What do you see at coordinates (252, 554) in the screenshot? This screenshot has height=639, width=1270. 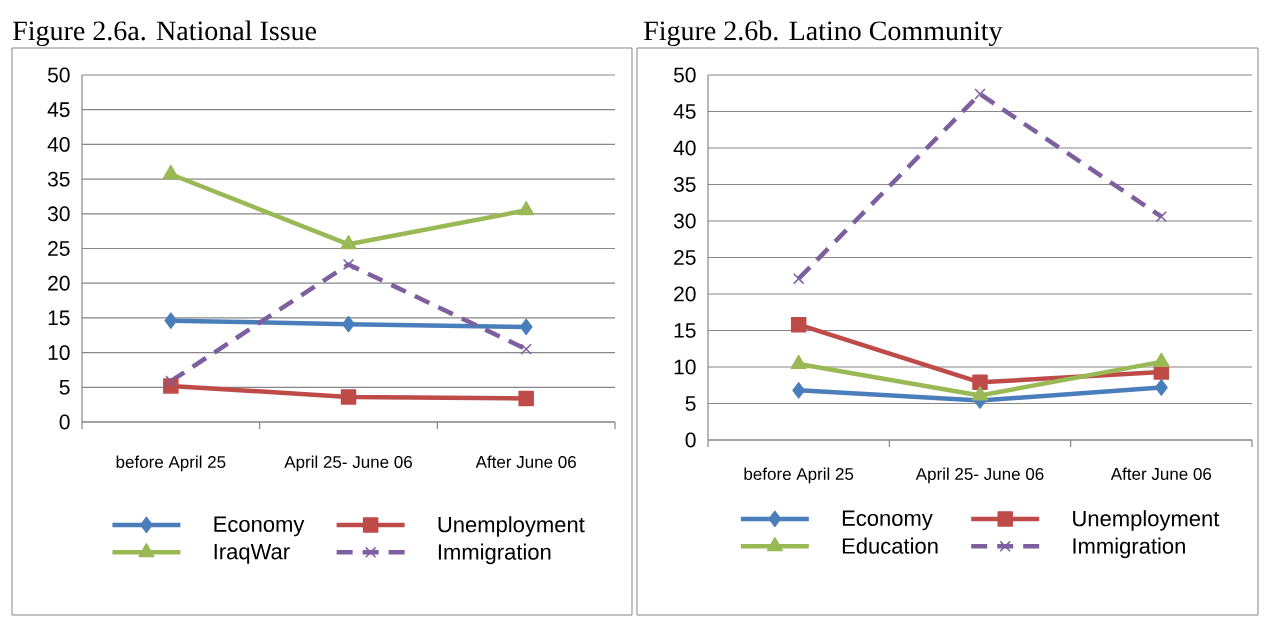 I see `legend-label: IraqWar` at bounding box center [252, 554].